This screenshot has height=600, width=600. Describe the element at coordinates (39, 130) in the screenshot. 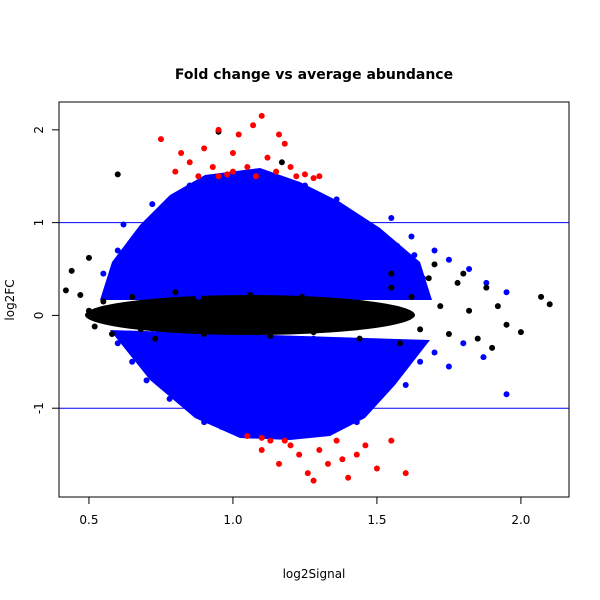

I see `y-tick-label: 2` at that location.